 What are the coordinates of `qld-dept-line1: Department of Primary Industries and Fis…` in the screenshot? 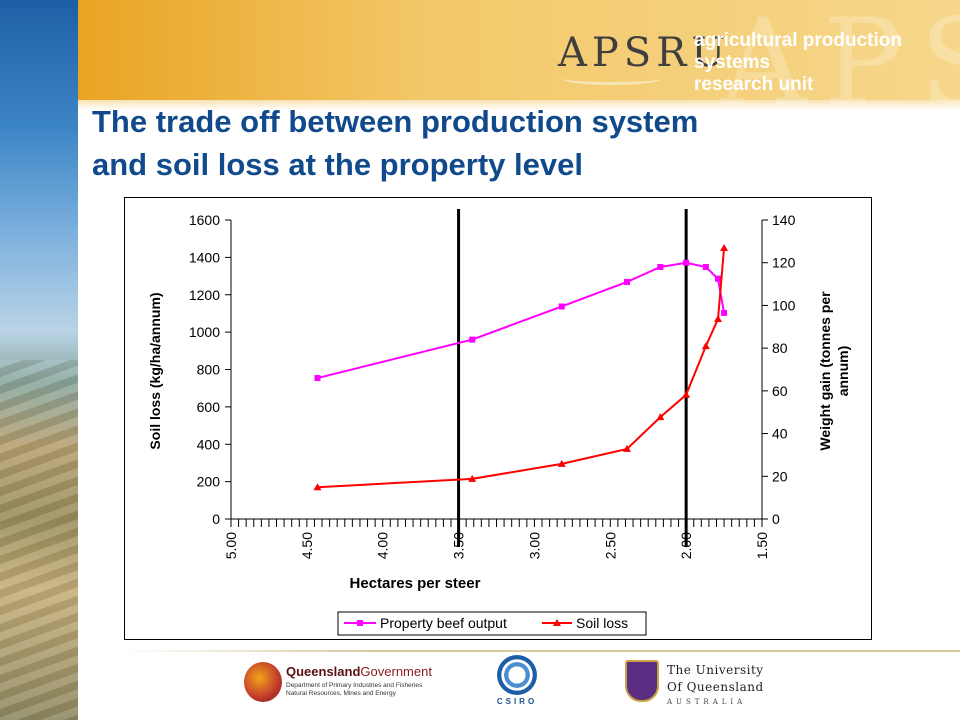 It's located at (354, 685).